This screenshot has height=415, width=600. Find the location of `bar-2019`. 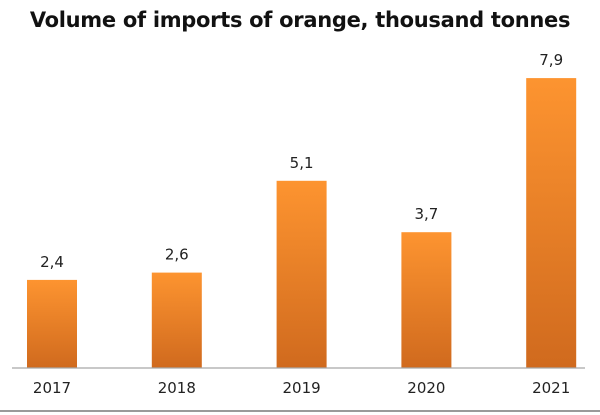

bar-2019 is located at coordinates (301, 274).